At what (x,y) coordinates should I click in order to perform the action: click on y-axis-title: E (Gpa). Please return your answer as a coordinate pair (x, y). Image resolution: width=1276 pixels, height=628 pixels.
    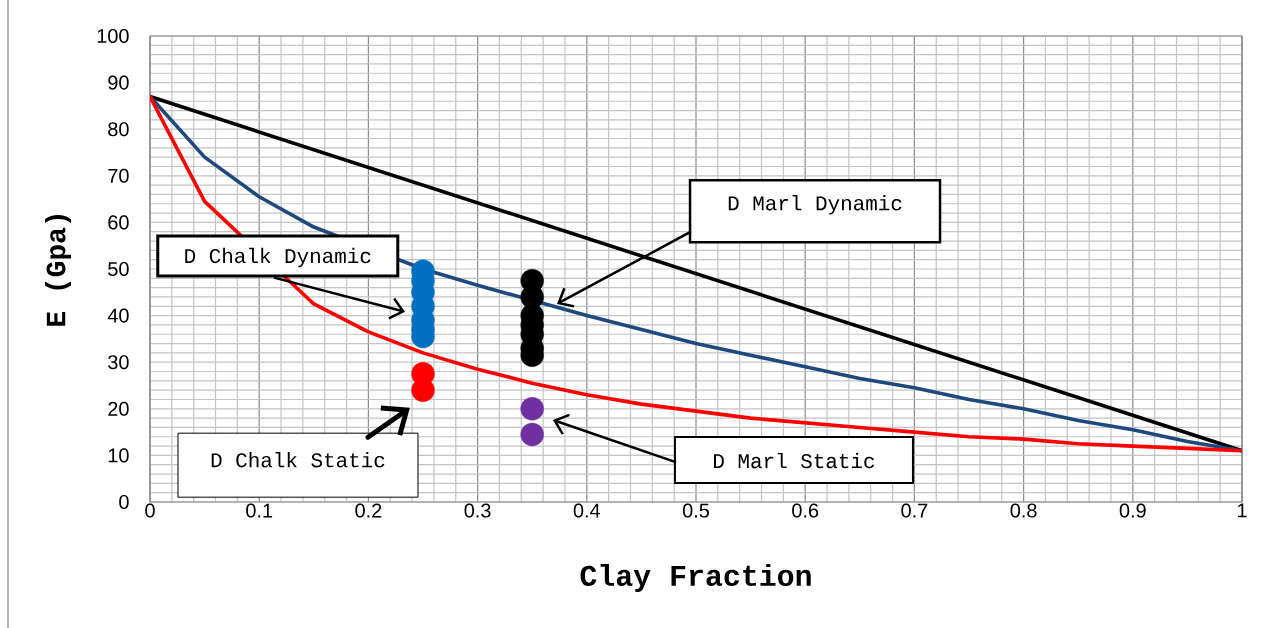
    Looking at the image, I should click on (58, 270).